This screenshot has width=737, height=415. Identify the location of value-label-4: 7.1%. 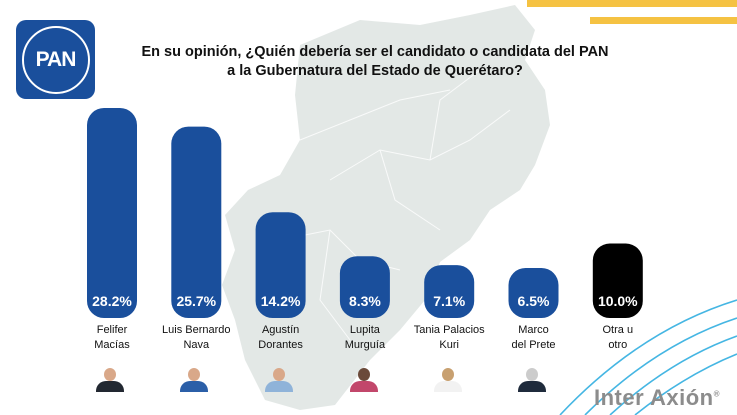
(449, 301).